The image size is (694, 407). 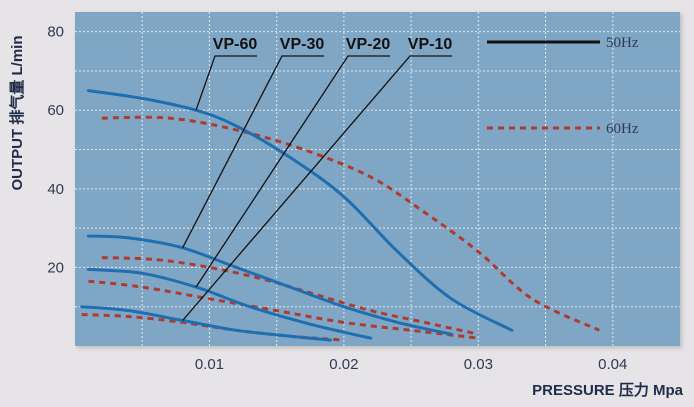 I want to click on legend: 50Hz 60Hz, so click(x=563, y=86).